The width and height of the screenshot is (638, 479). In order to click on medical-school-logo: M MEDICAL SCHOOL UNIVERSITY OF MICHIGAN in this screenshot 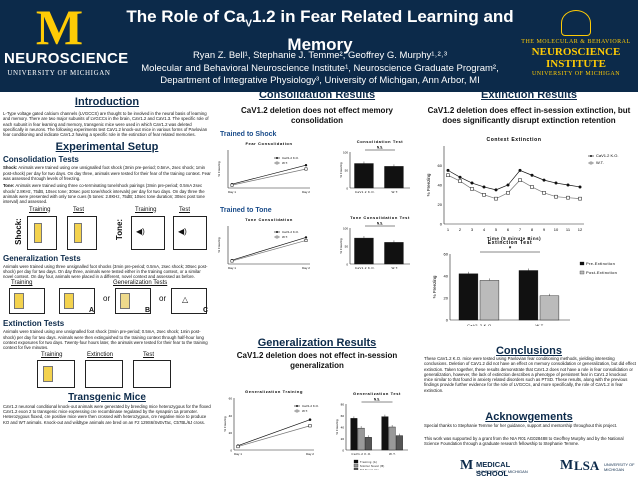, I will do `click(502, 468)`.